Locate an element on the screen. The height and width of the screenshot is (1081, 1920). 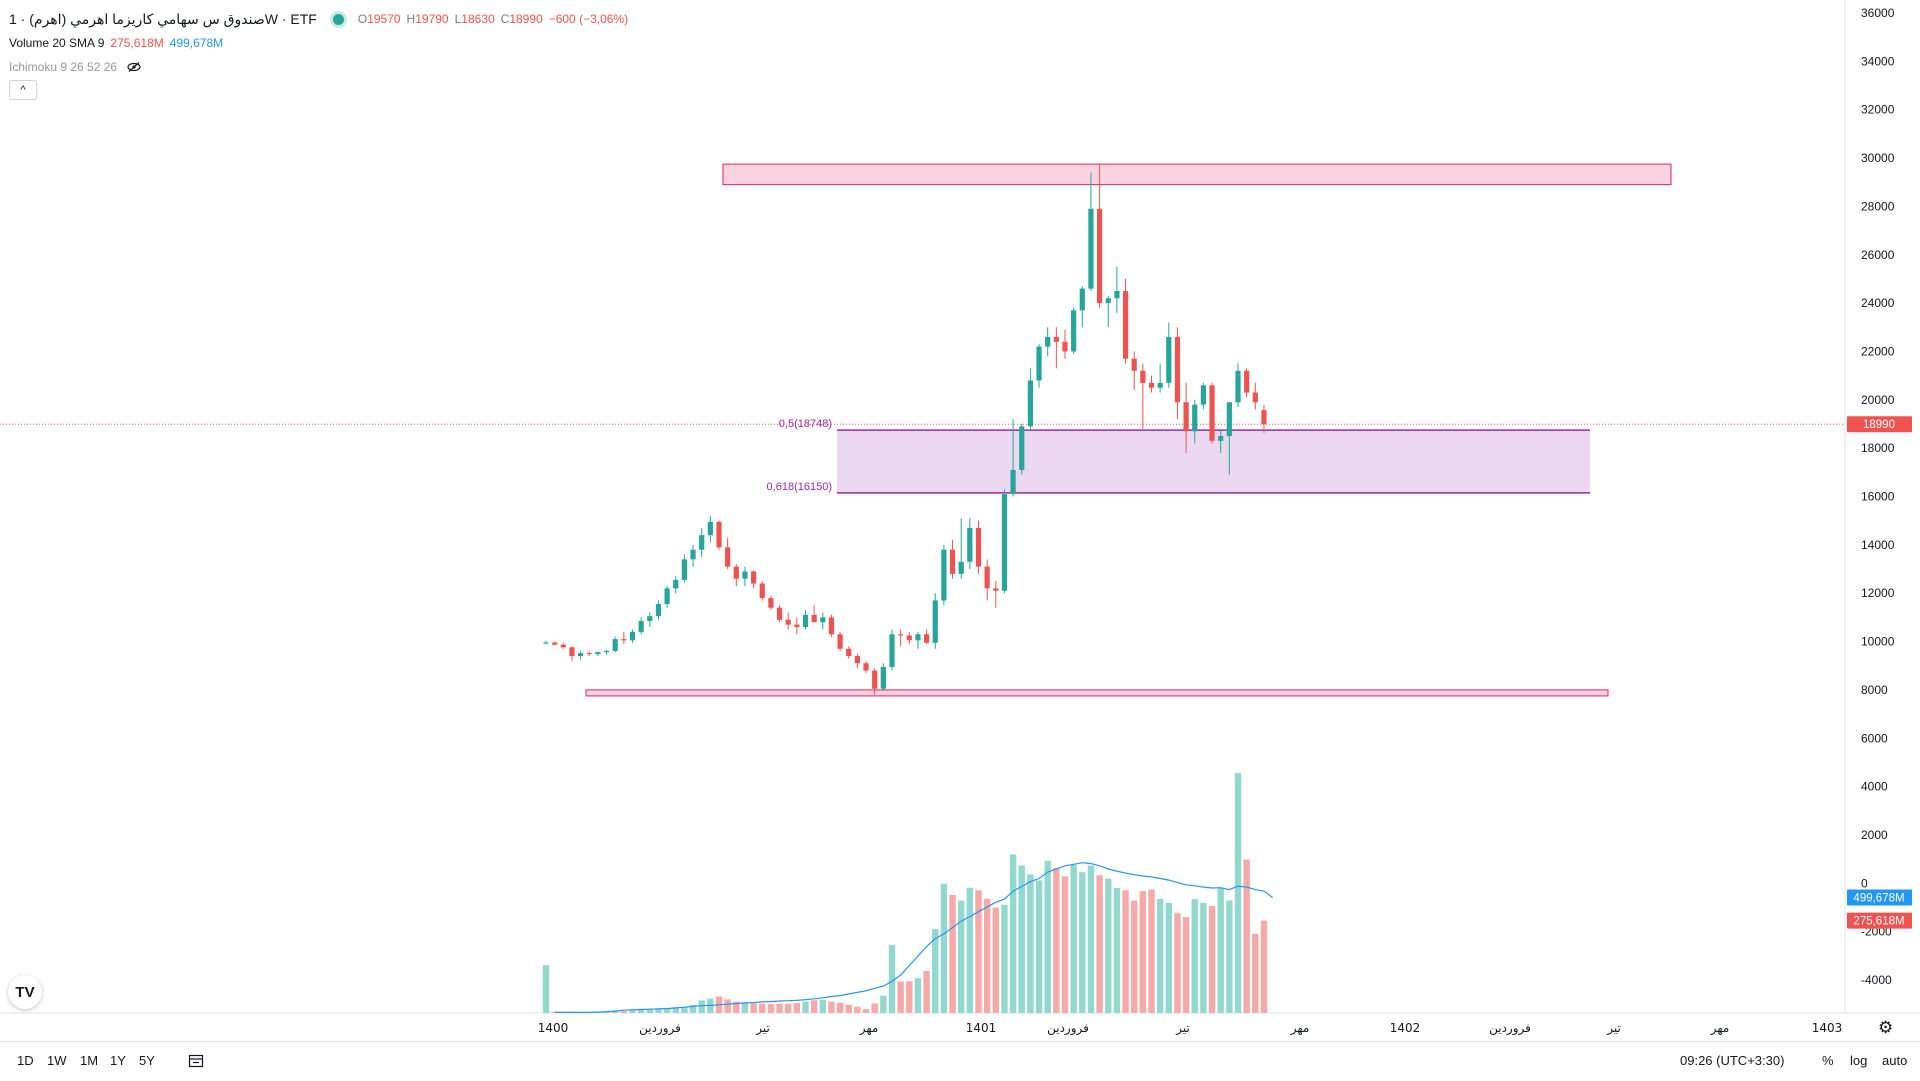
timeframe-1m-button: 1M is located at coordinates (89, 1060).